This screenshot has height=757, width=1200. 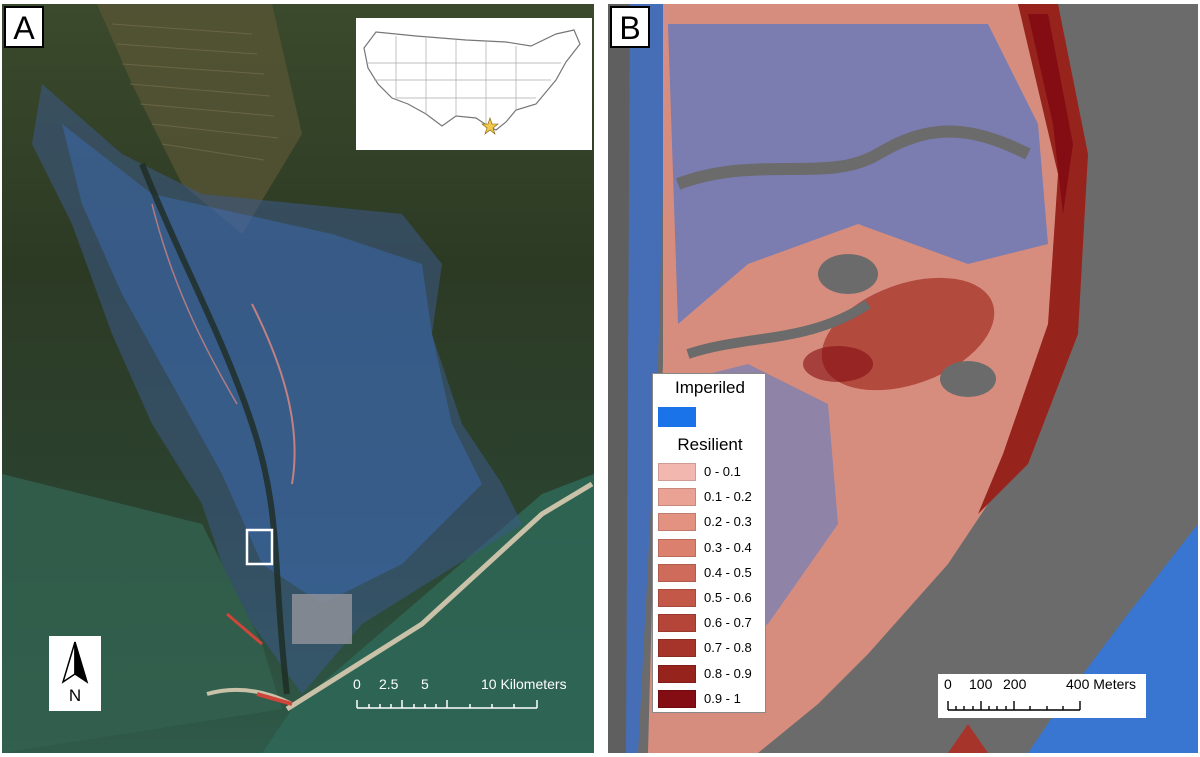 What do you see at coordinates (722, 471) in the screenshot?
I see `legend-class-label: 0 - 0.1` at bounding box center [722, 471].